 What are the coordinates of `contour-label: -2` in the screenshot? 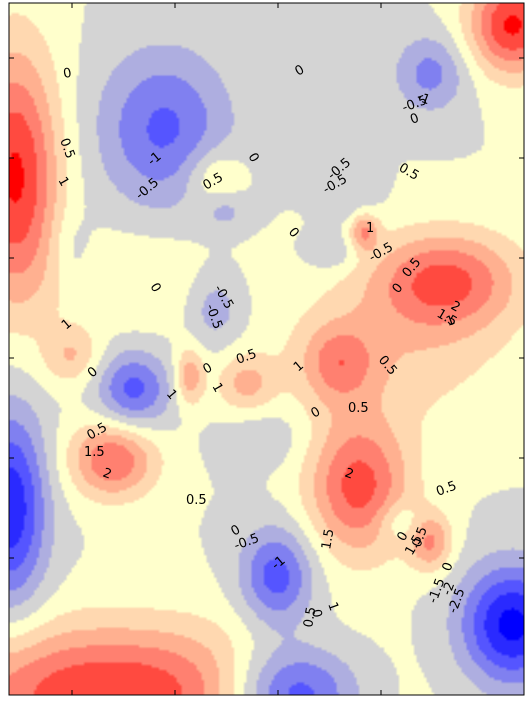 It's located at (449, 588).